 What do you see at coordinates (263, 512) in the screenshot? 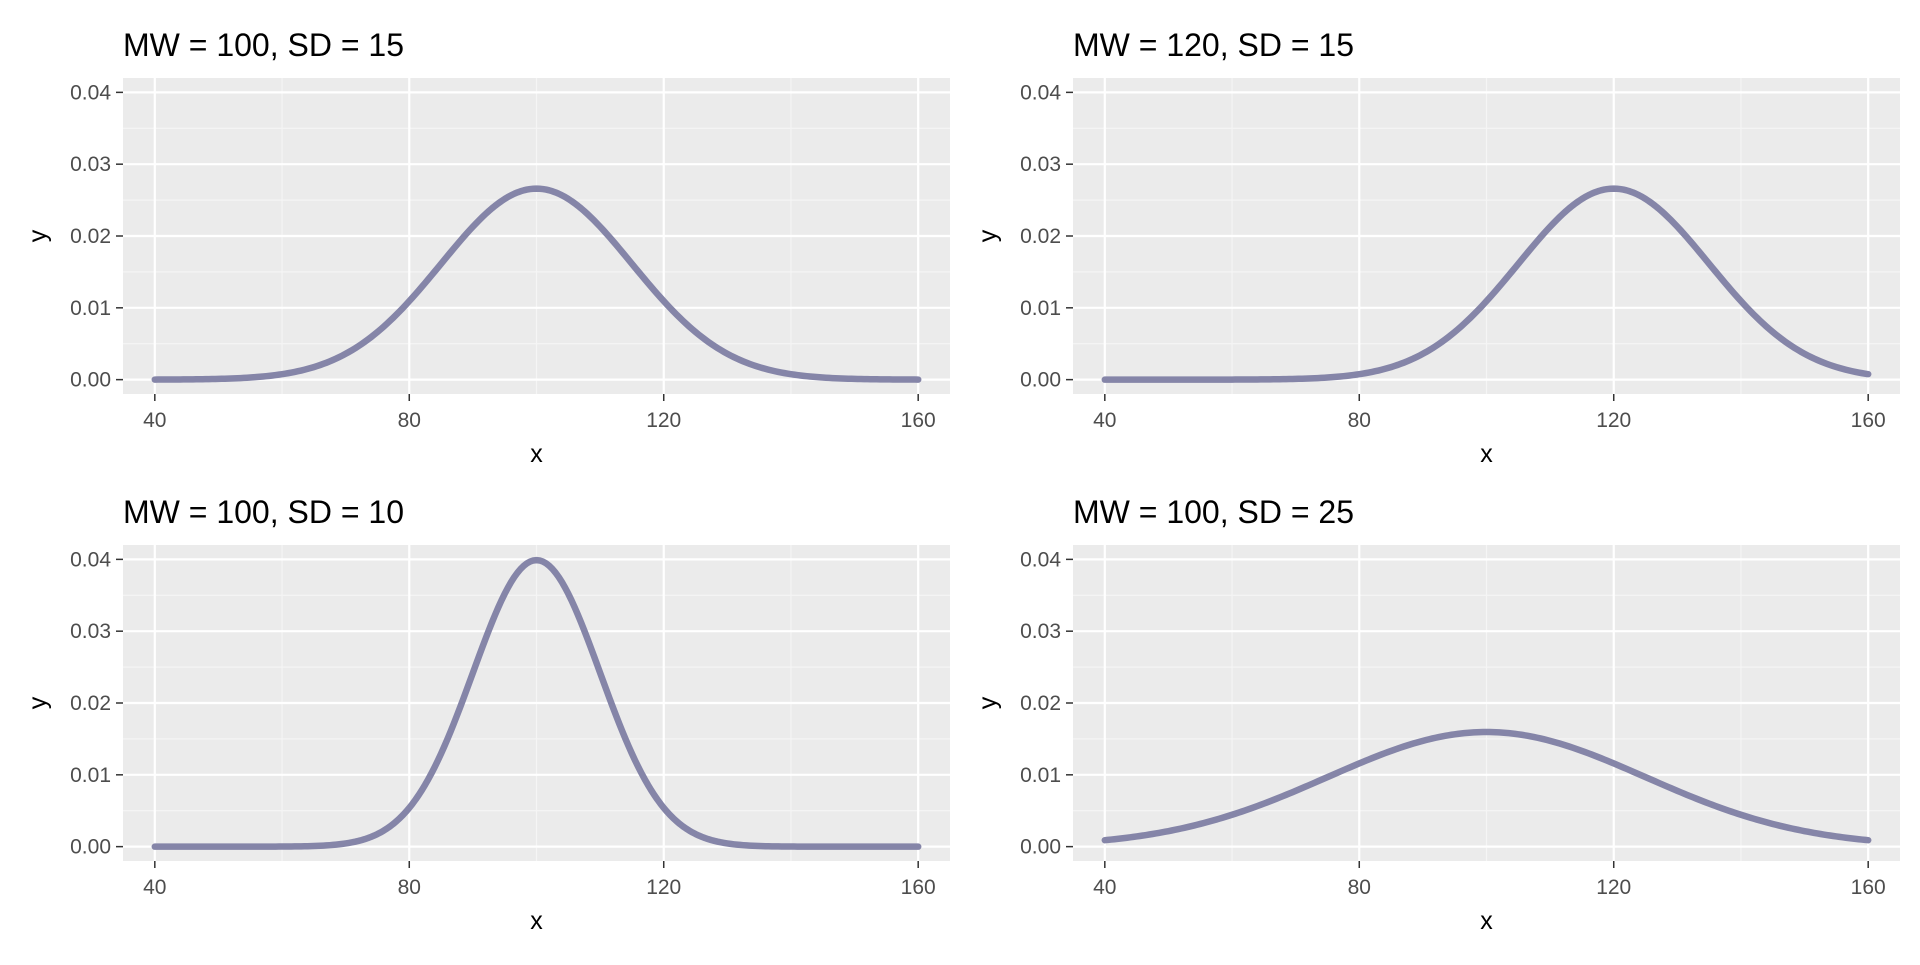
I see `panel-title: MW = 100, SD = 10` at bounding box center [263, 512].